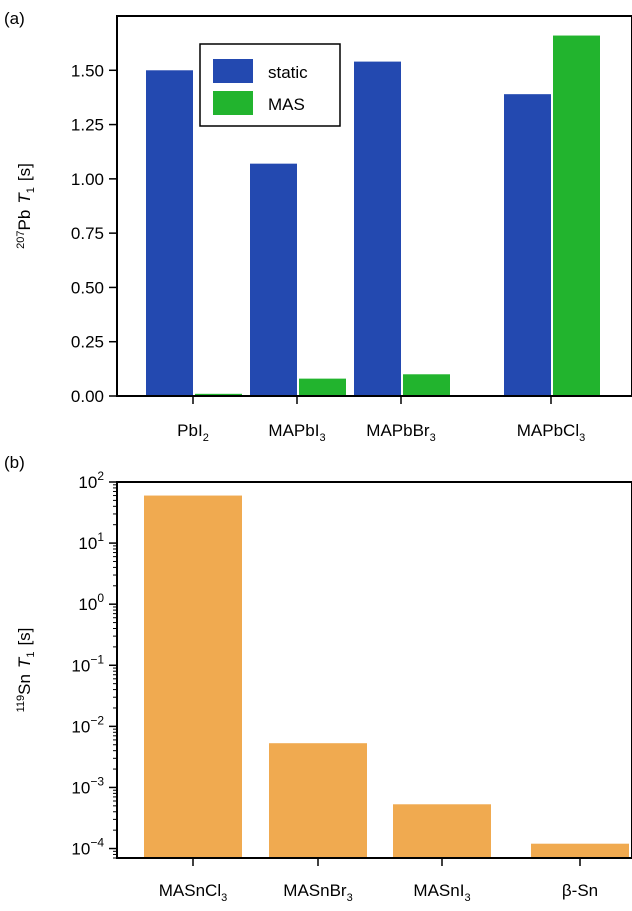 The image size is (632, 911). I want to click on panel-b-y-tick-label: 10⁻², so click(87, 724).